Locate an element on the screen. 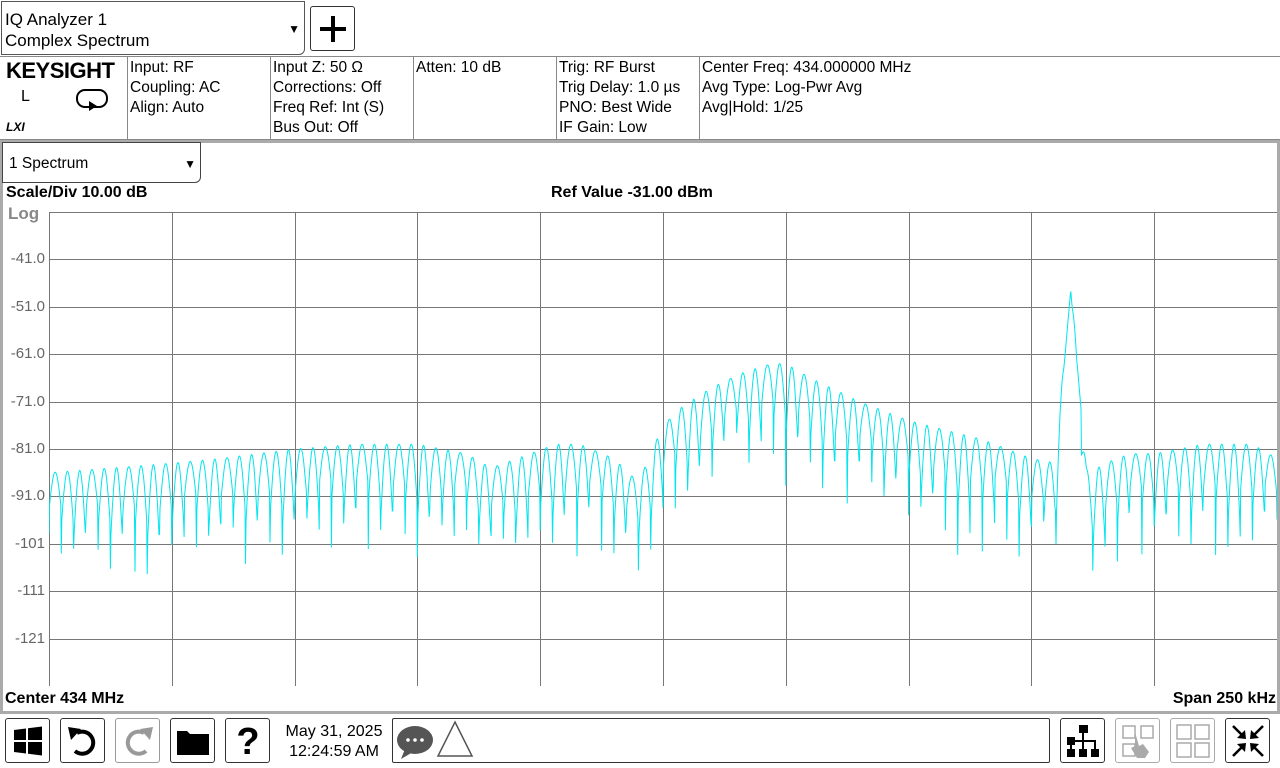 The height and width of the screenshot is (768, 1280). center-freq-label: Center 434 MHz is located at coordinates (65, 698).